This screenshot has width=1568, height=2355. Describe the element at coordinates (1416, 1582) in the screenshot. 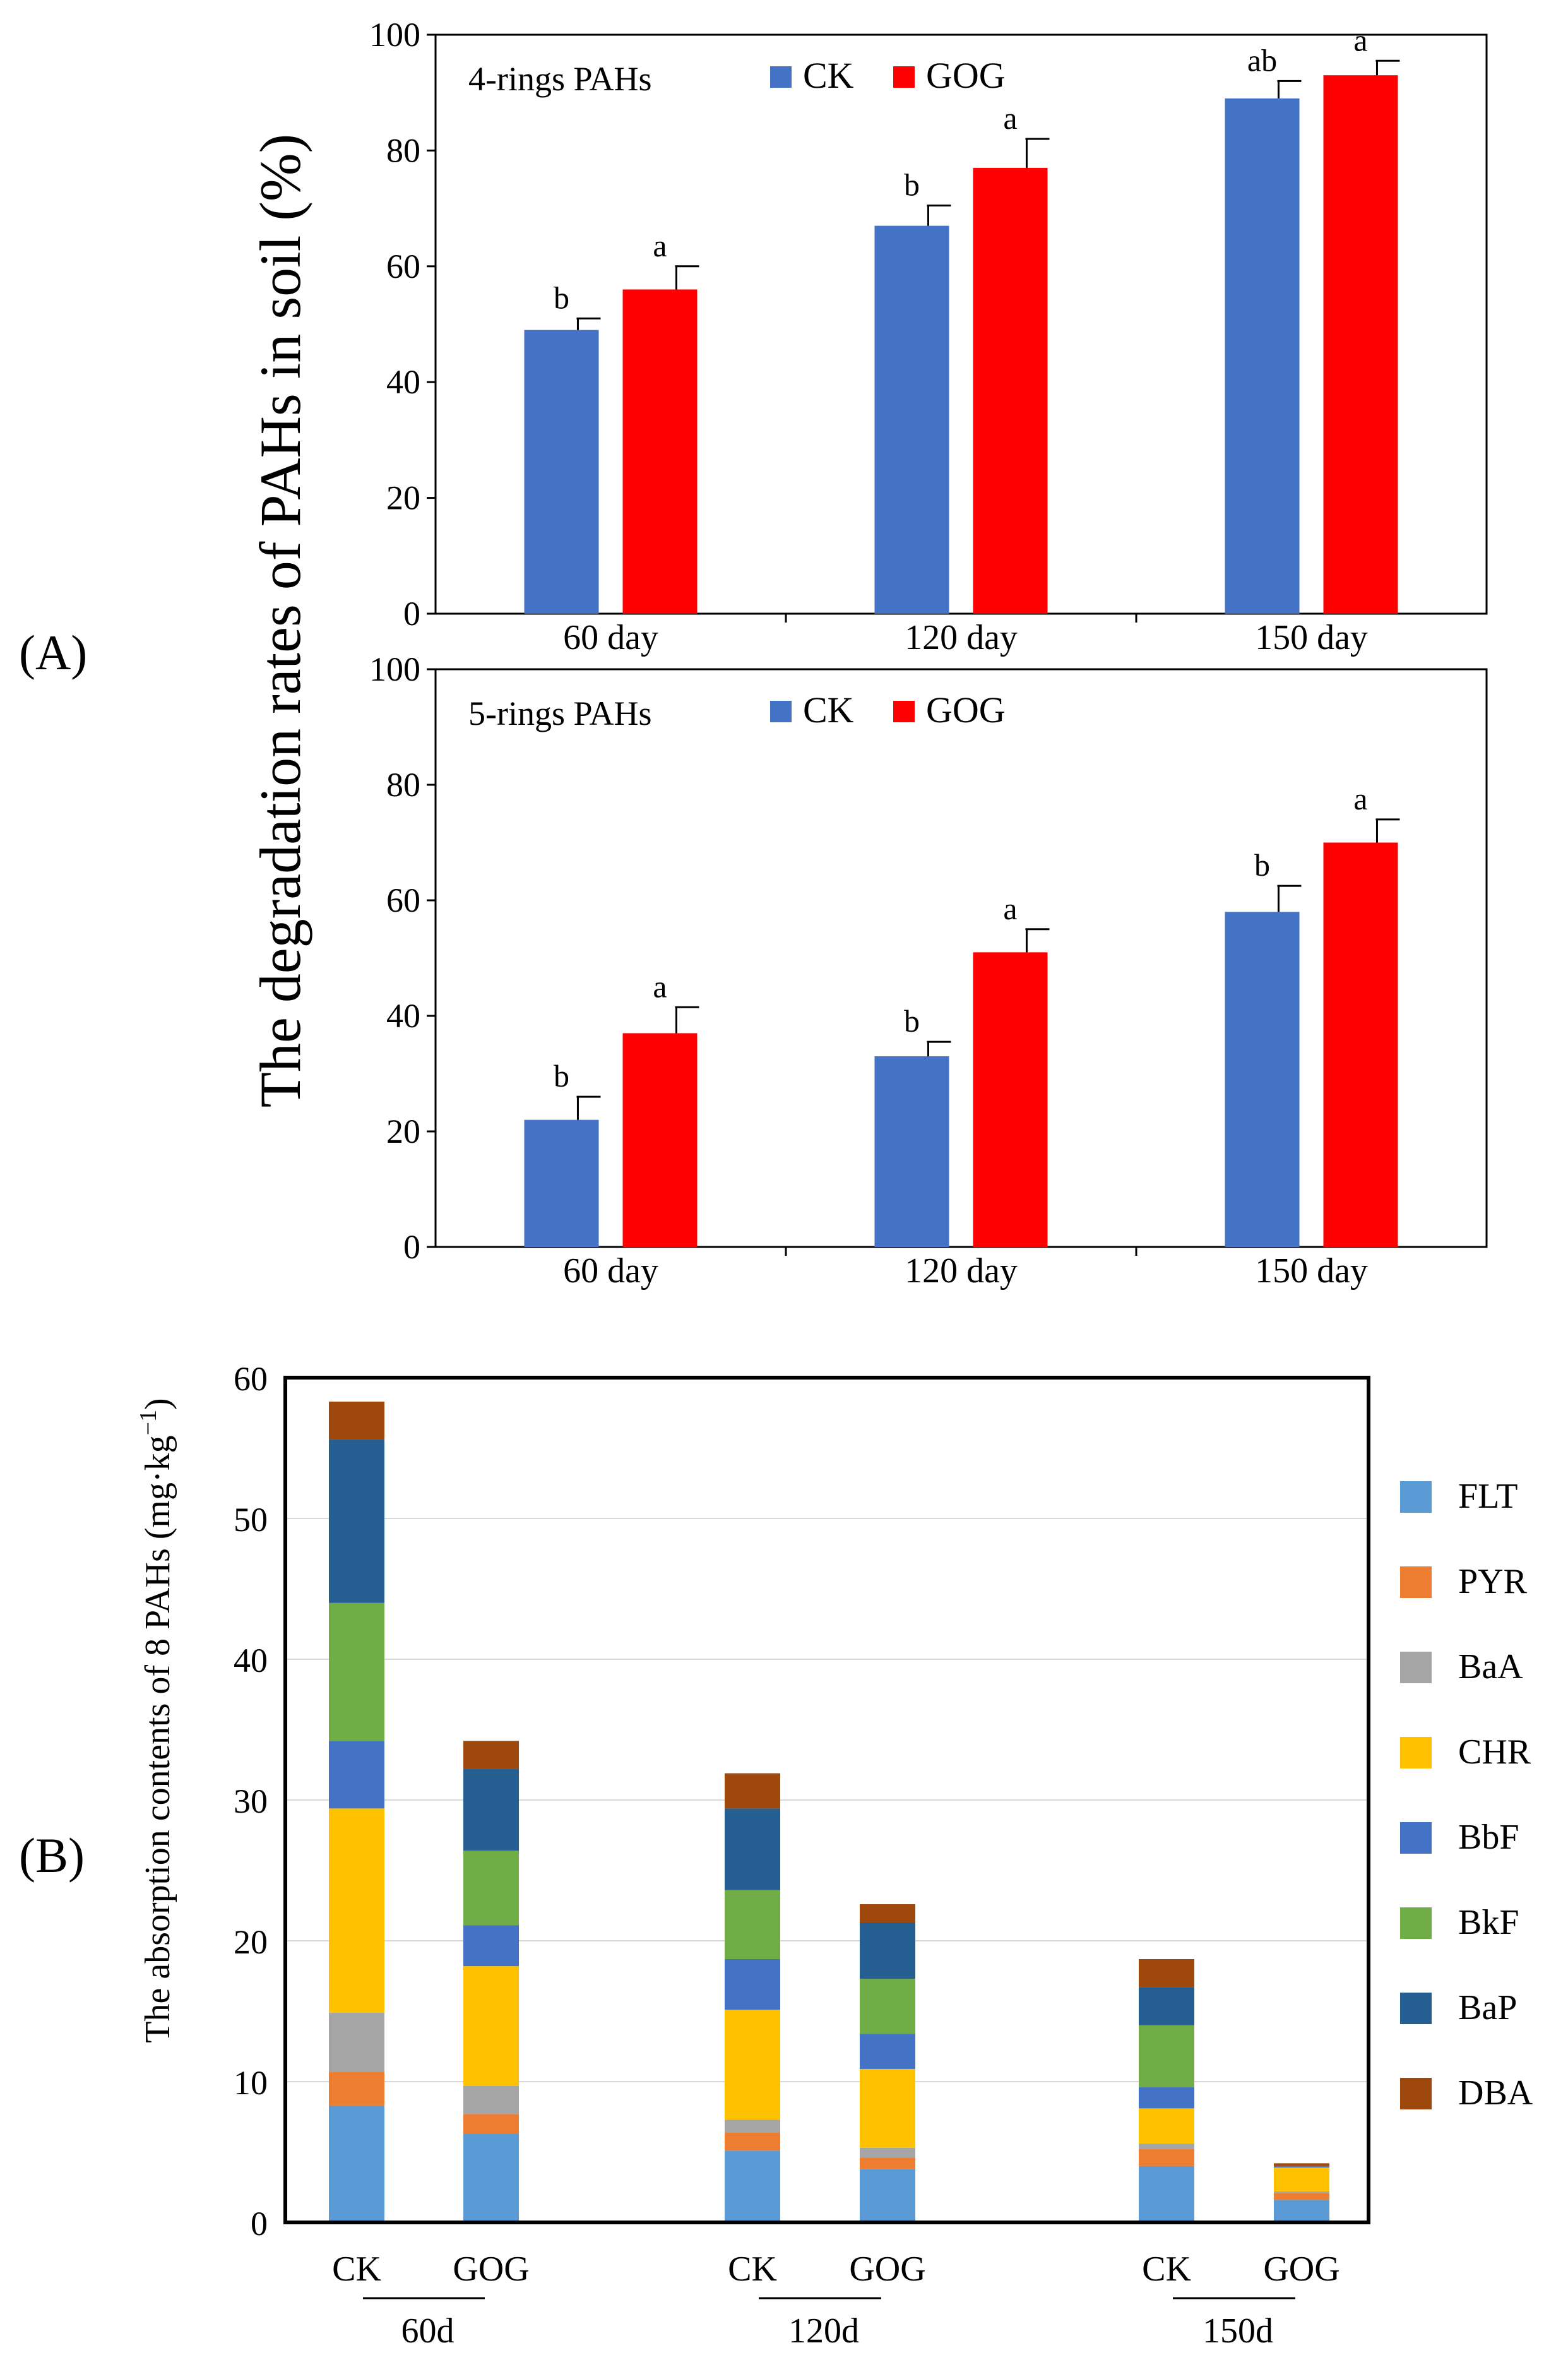

I see `legend-swatch-pyr` at that location.